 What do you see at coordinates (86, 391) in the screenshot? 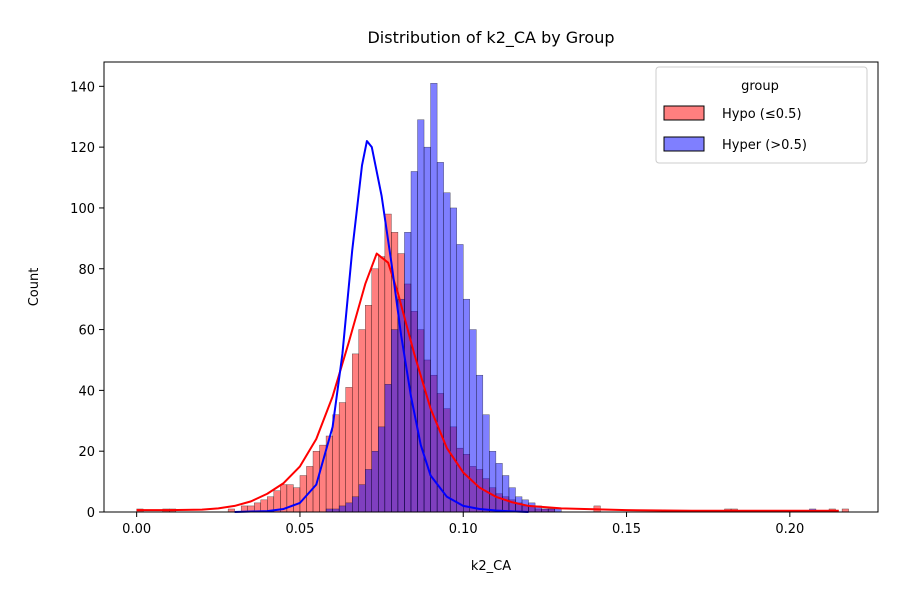
I see `y-tick-label: 40` at bounding box center [86, 391].